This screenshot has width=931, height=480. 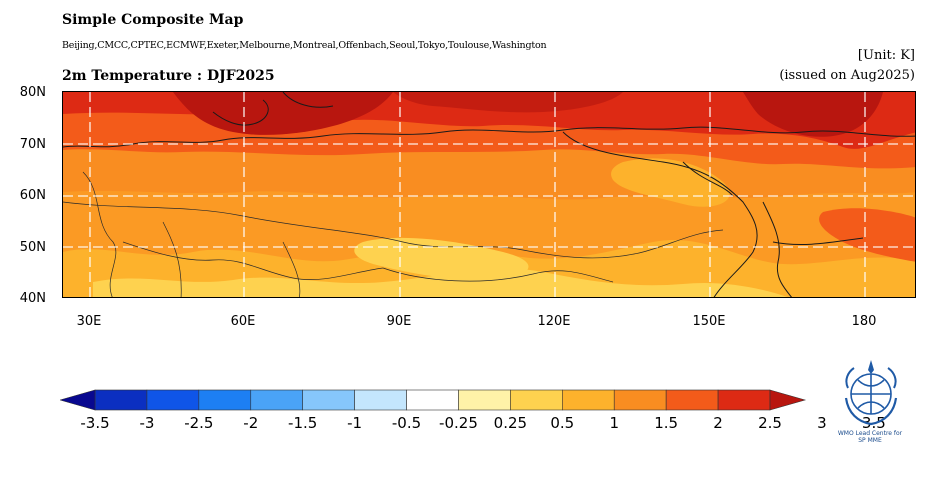 What do you see at coordinates (283, 113) in the screenshot?
I see `hot-core-west` at bounding box center [283, 113].